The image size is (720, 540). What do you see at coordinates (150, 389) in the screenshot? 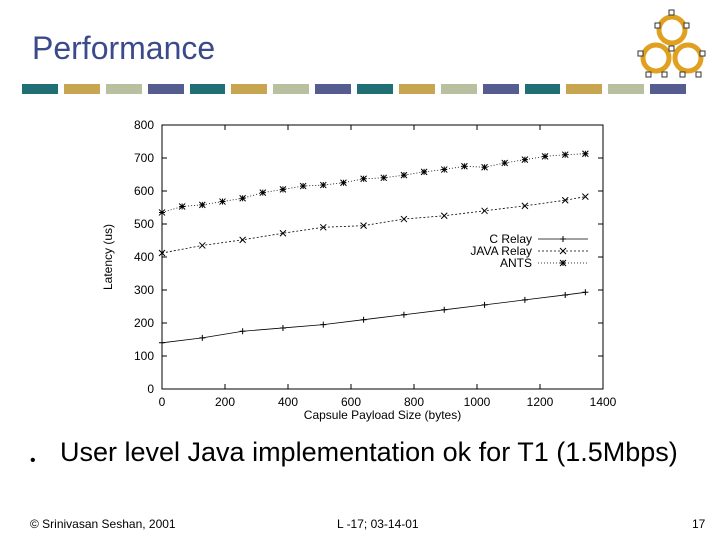
I see `y-tick-label: 0` at bounding box center [150, 389].